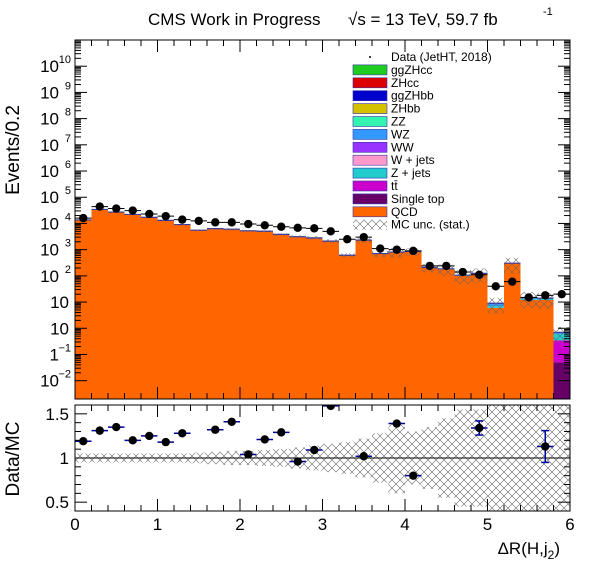 Image resolution: width=596 pixels, height=572 pixels. What do you see at coordinates (314, 442) in the screenshot?
I see `ratio-data-points` at bounding box center [314, 442].